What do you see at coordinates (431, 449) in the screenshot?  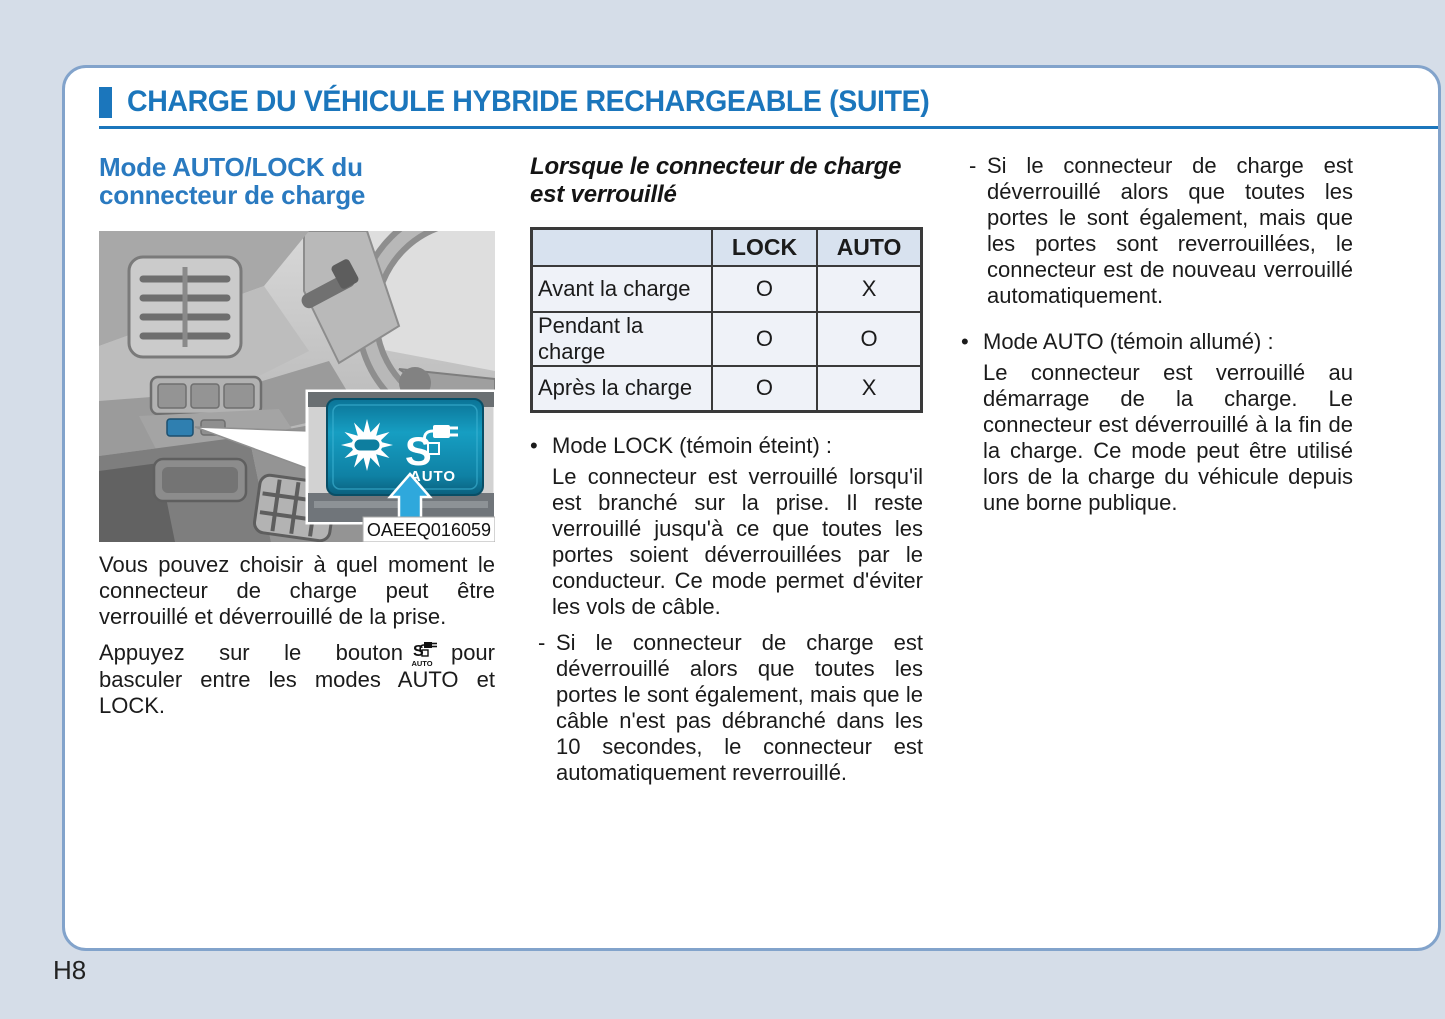 I see `charge-plug-icon: S` at bounding box center [431, 449].